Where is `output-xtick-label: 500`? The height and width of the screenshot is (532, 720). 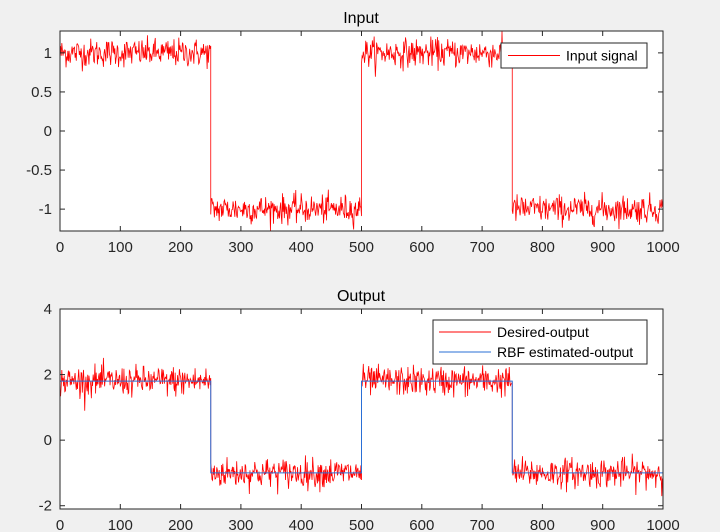 output-xtick-label: 500 is located at coordinates (361, 524).